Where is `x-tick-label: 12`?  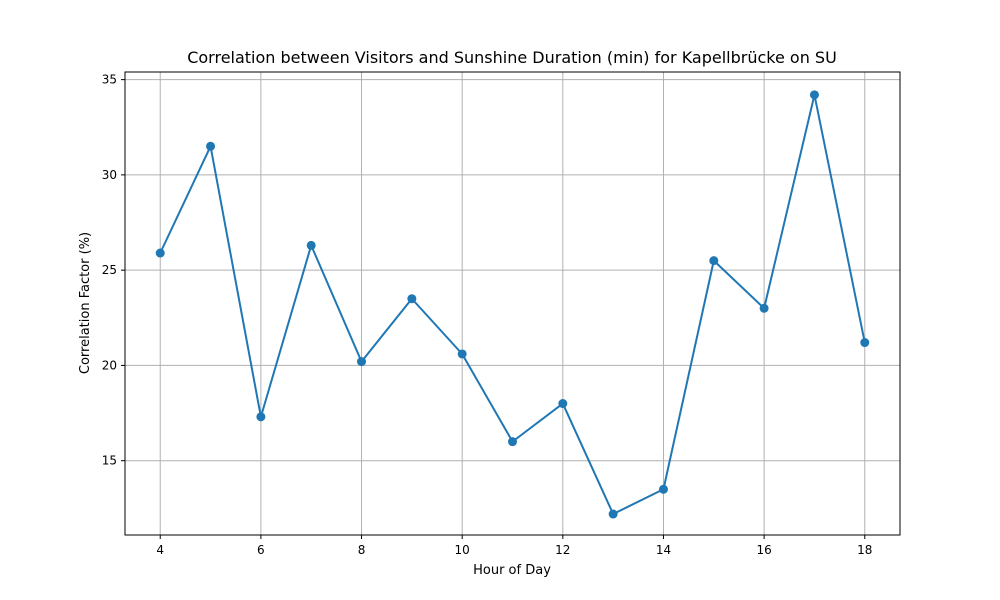 x-tick-label: 12 is located at coordinates (562, 550).